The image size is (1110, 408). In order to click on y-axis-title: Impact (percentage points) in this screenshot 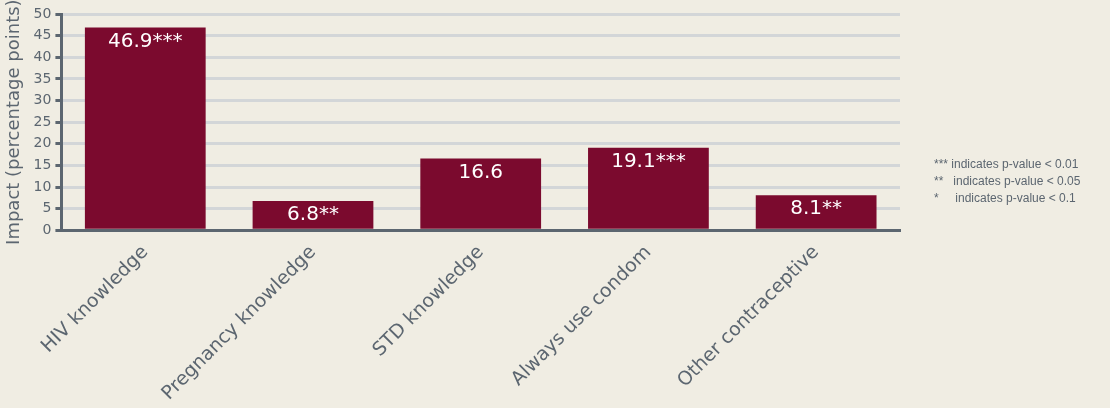, I will do `click(13, 122)`.